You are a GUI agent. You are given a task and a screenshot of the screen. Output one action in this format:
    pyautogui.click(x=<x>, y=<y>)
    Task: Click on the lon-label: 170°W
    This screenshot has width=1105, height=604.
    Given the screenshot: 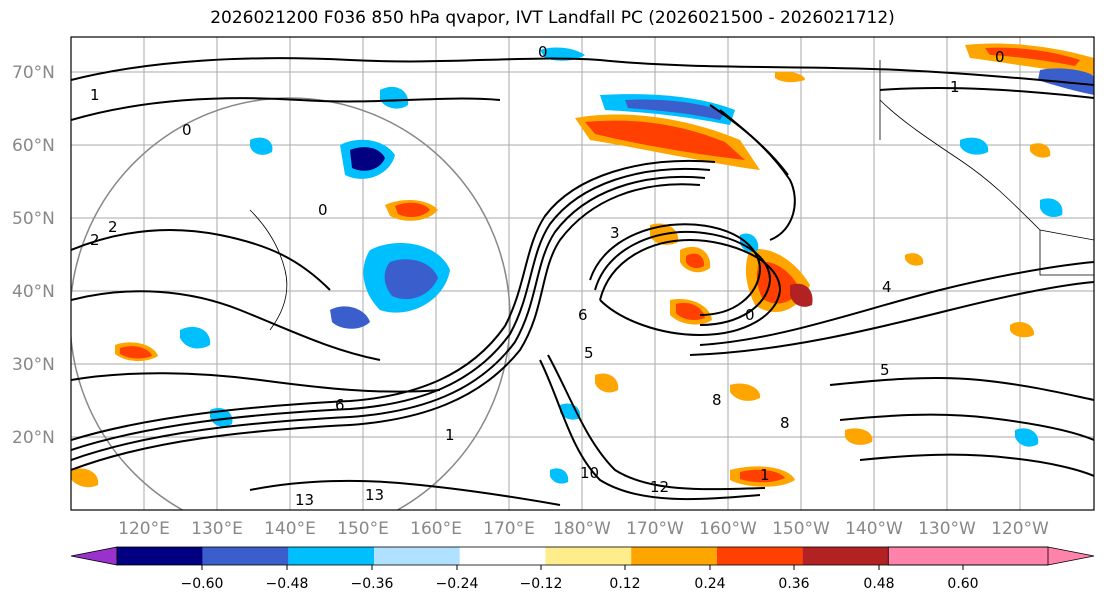 What is the action you would take?
    pyautogui.click(x=655, y=529)
    